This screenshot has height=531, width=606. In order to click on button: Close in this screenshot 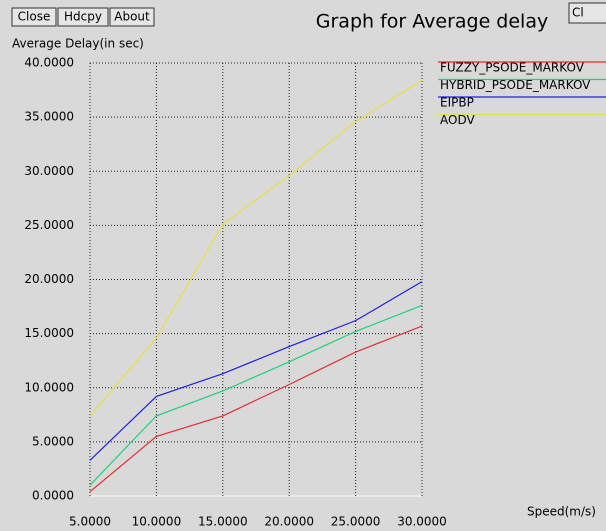, I will do `click(34, 17)`.